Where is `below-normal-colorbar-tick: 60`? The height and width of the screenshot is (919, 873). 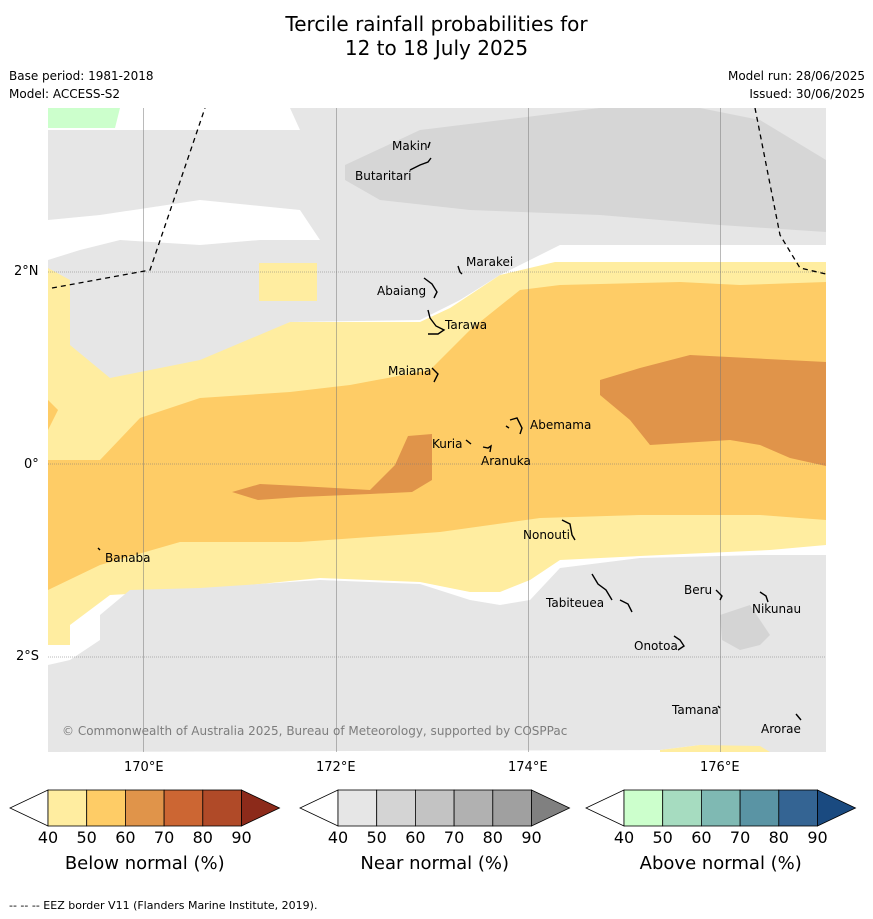 below-normal-colorbar-tick: 60 is located at coordinates (125, 837).